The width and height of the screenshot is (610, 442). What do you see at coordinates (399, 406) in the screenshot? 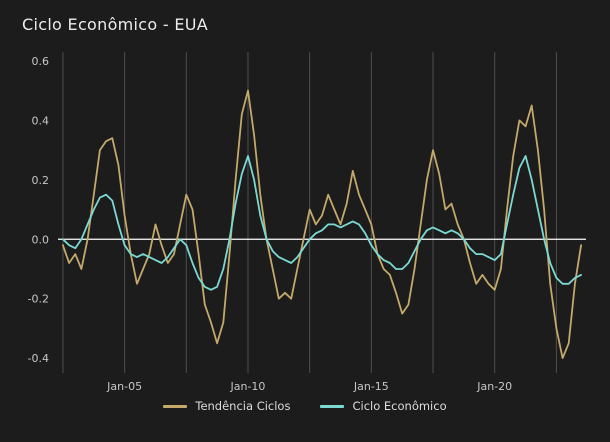
I see `legend-label-ciclo-economico: Ciclo Econômico` at bounding box center [399, 406].